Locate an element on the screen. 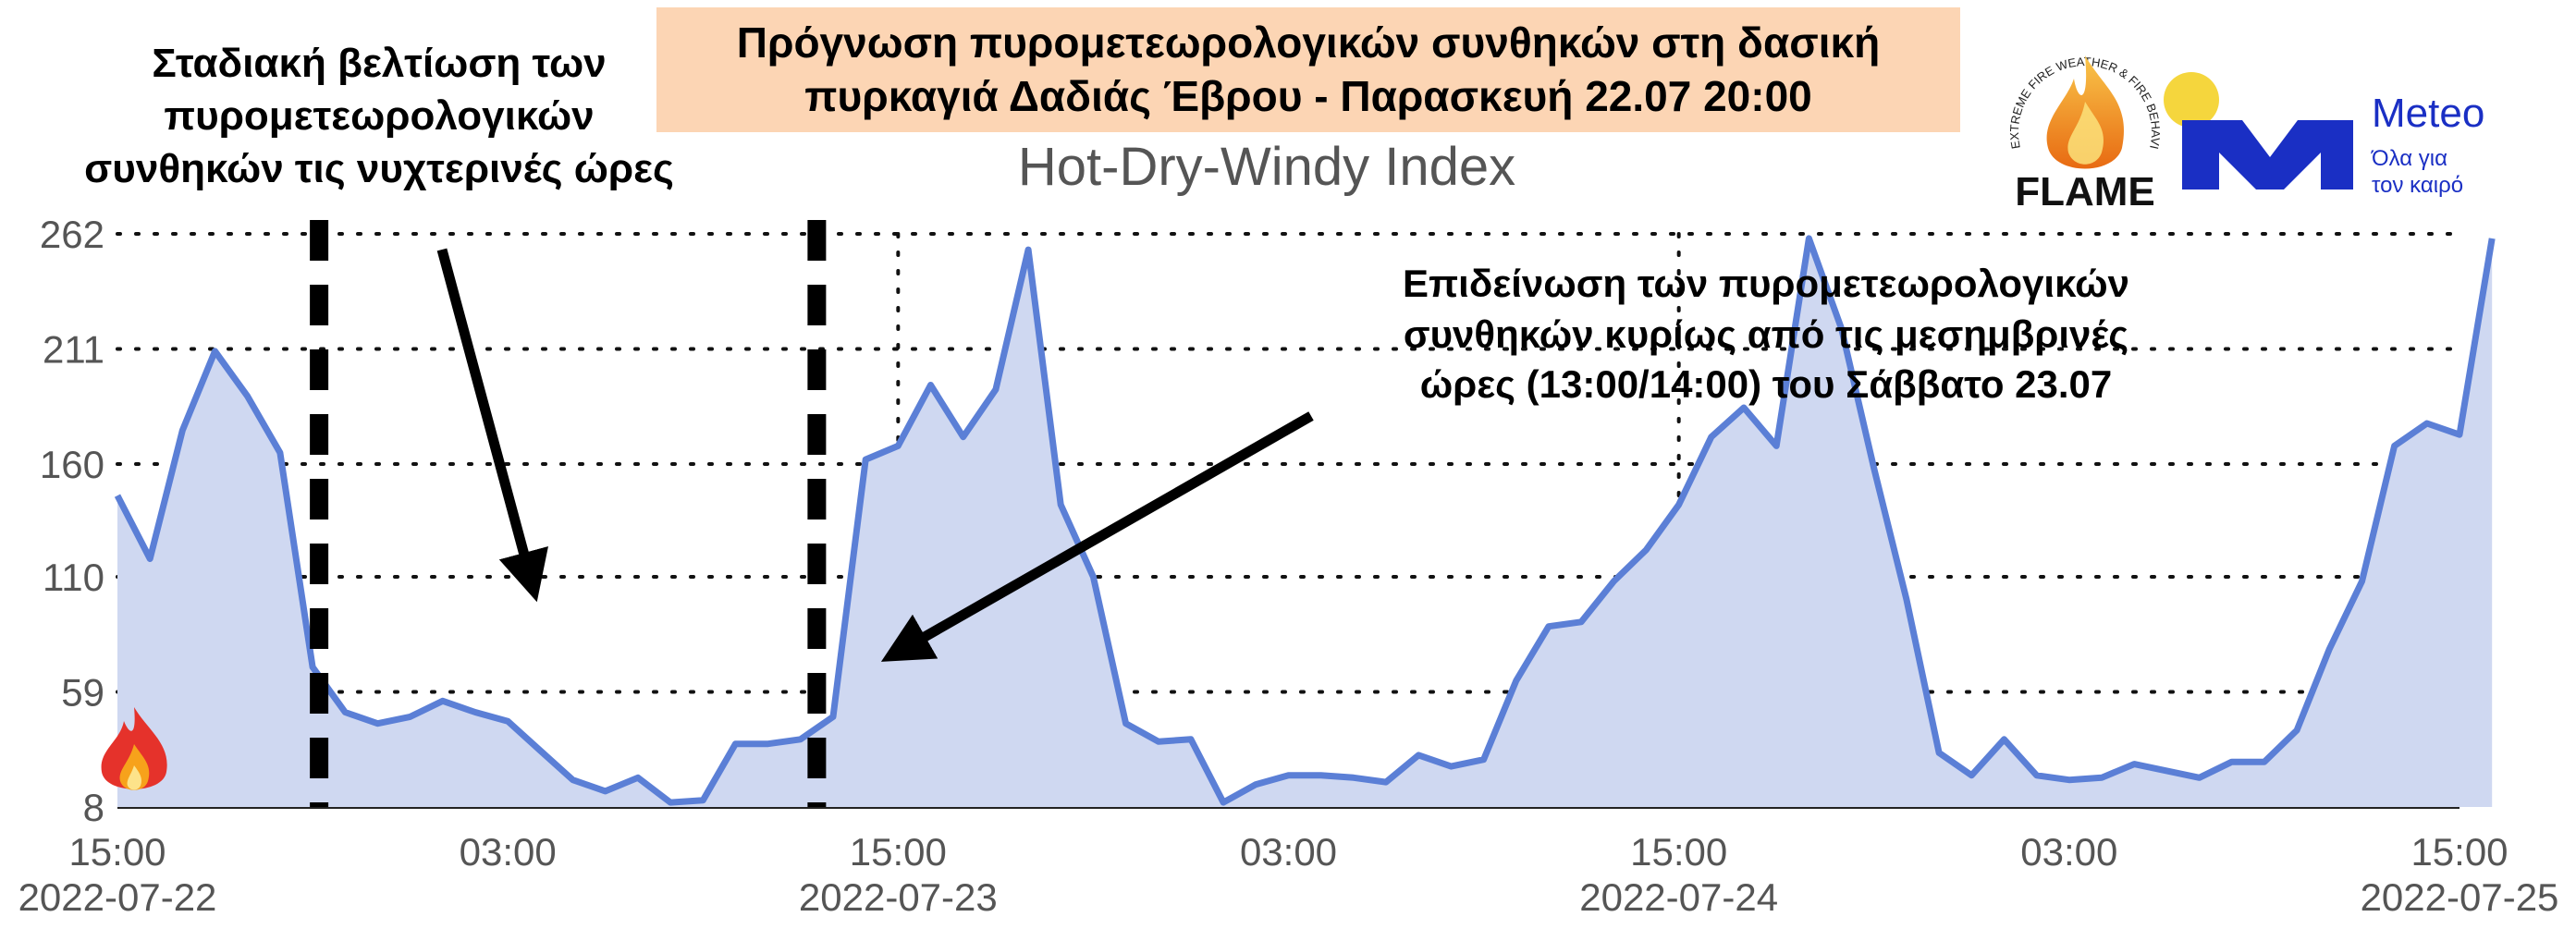 This screenshot has width=2576, height=929. x-tick-time-2: 15:00 is located at coordinates (898, 852).